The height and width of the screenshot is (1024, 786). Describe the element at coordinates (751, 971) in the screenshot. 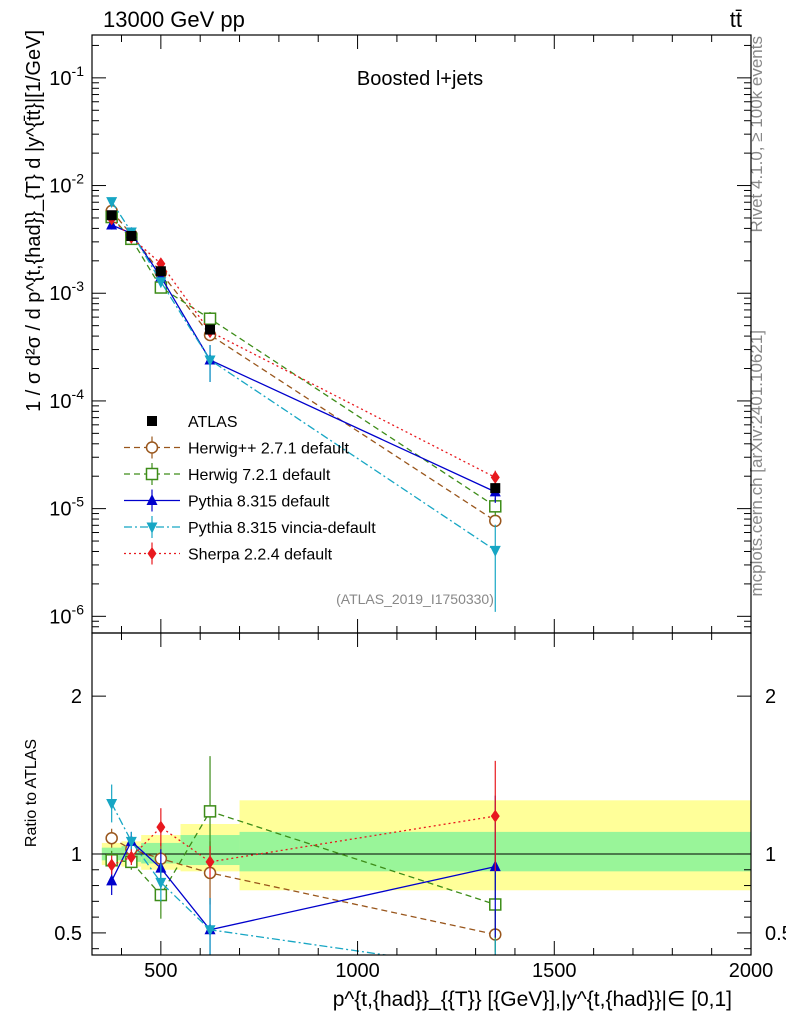

I see `x-tick-label: 2000` at that location.